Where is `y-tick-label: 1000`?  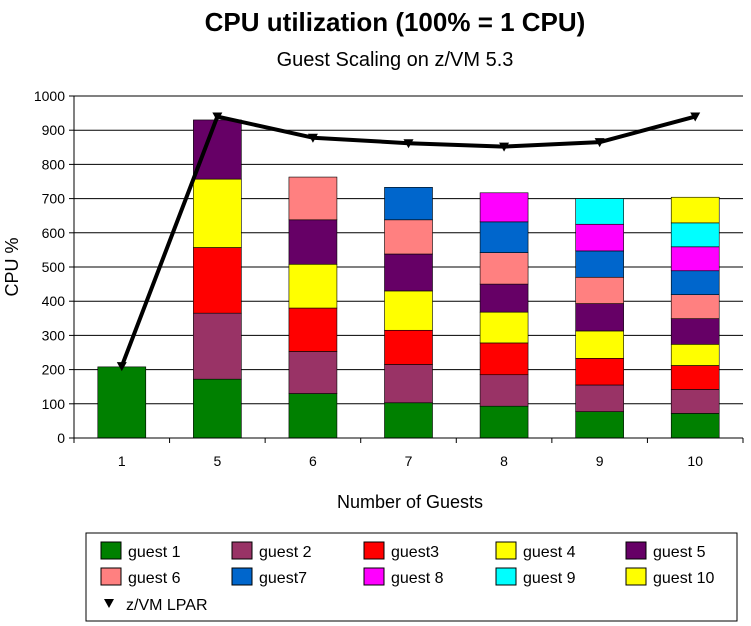
y-tick-label: 1000 is located at coordinates (49, 96).